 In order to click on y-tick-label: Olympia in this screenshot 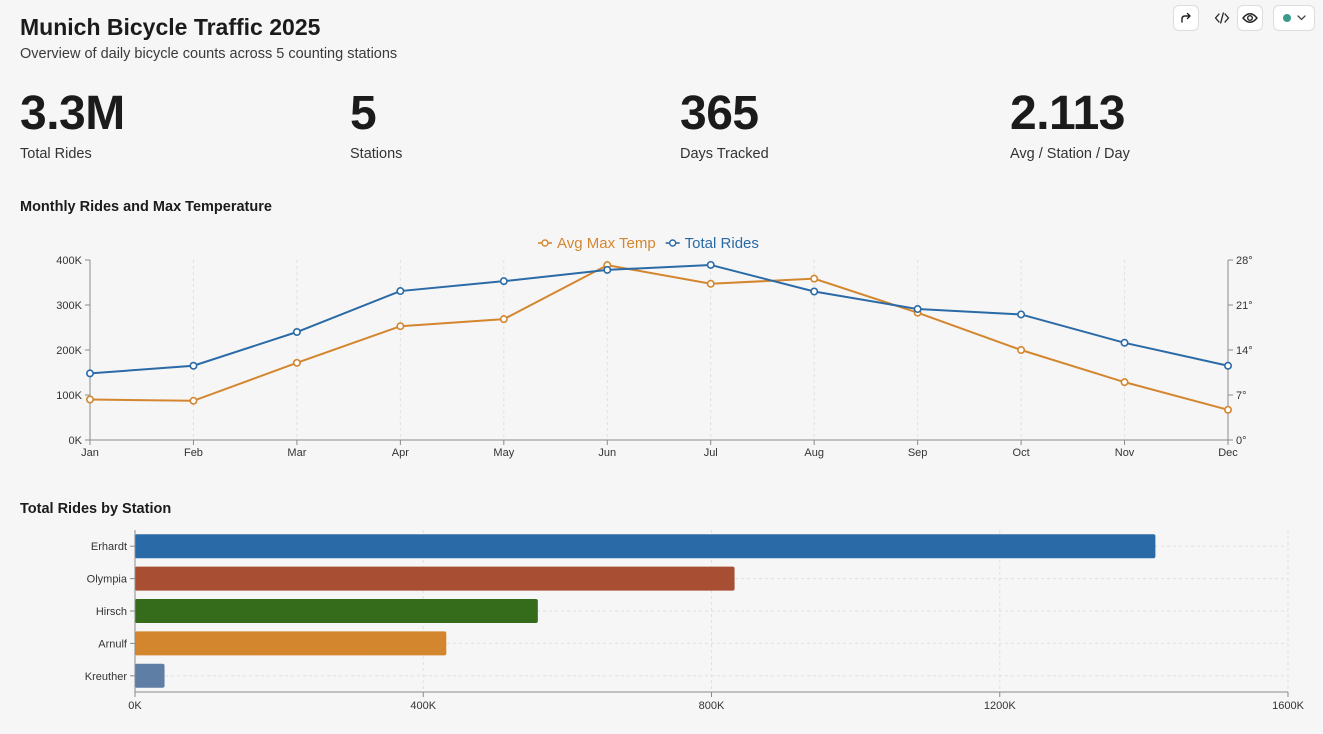, I will do `click(107, 580)`.